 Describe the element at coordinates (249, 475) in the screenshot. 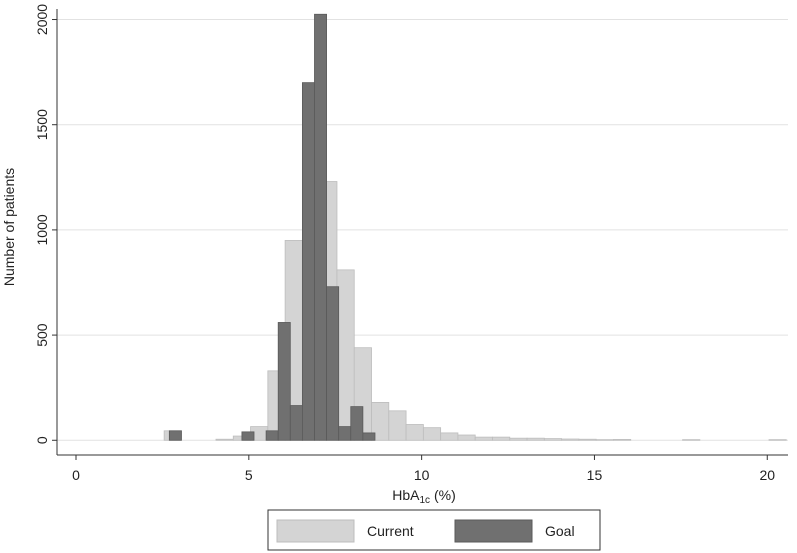

I see `x-tick-label: 5` at that location.